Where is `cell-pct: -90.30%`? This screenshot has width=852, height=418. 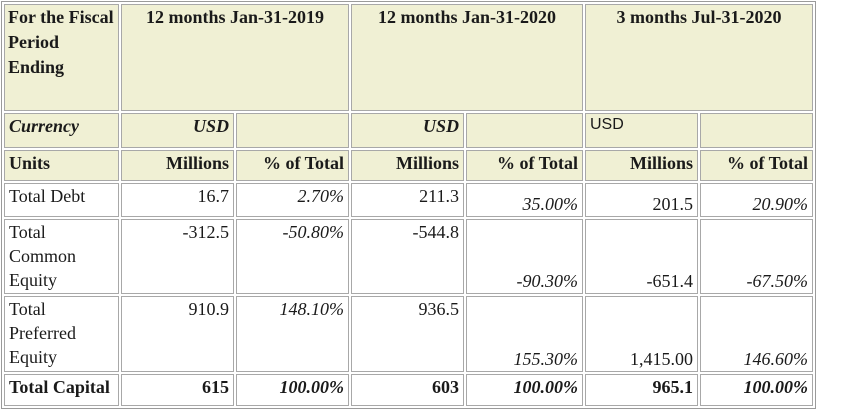 cell-pct: -90.30% is located at coordinates (524, 256).